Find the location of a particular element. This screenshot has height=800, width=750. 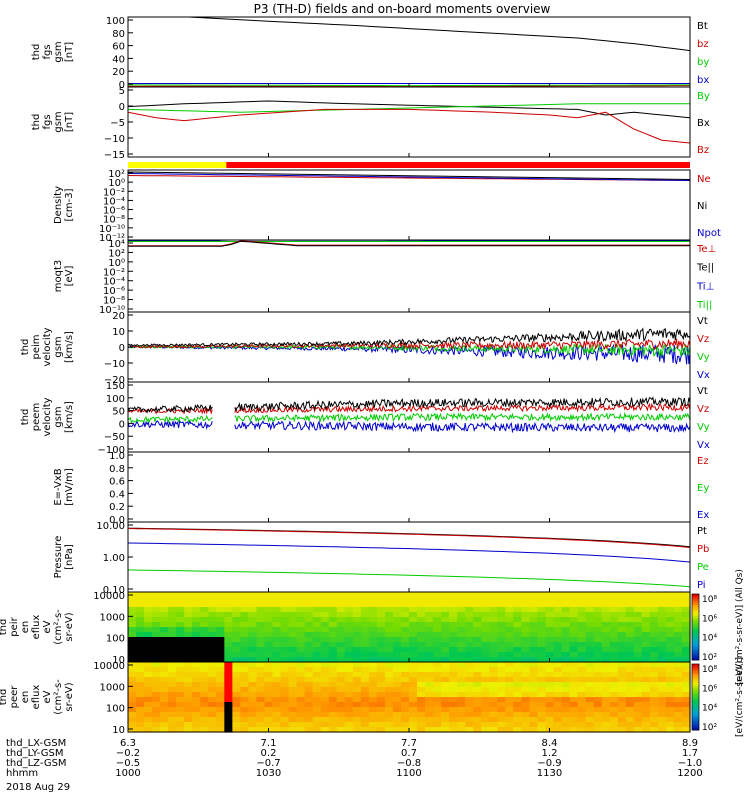

legend-Bt: Bt is located at coordinates (702, 26).